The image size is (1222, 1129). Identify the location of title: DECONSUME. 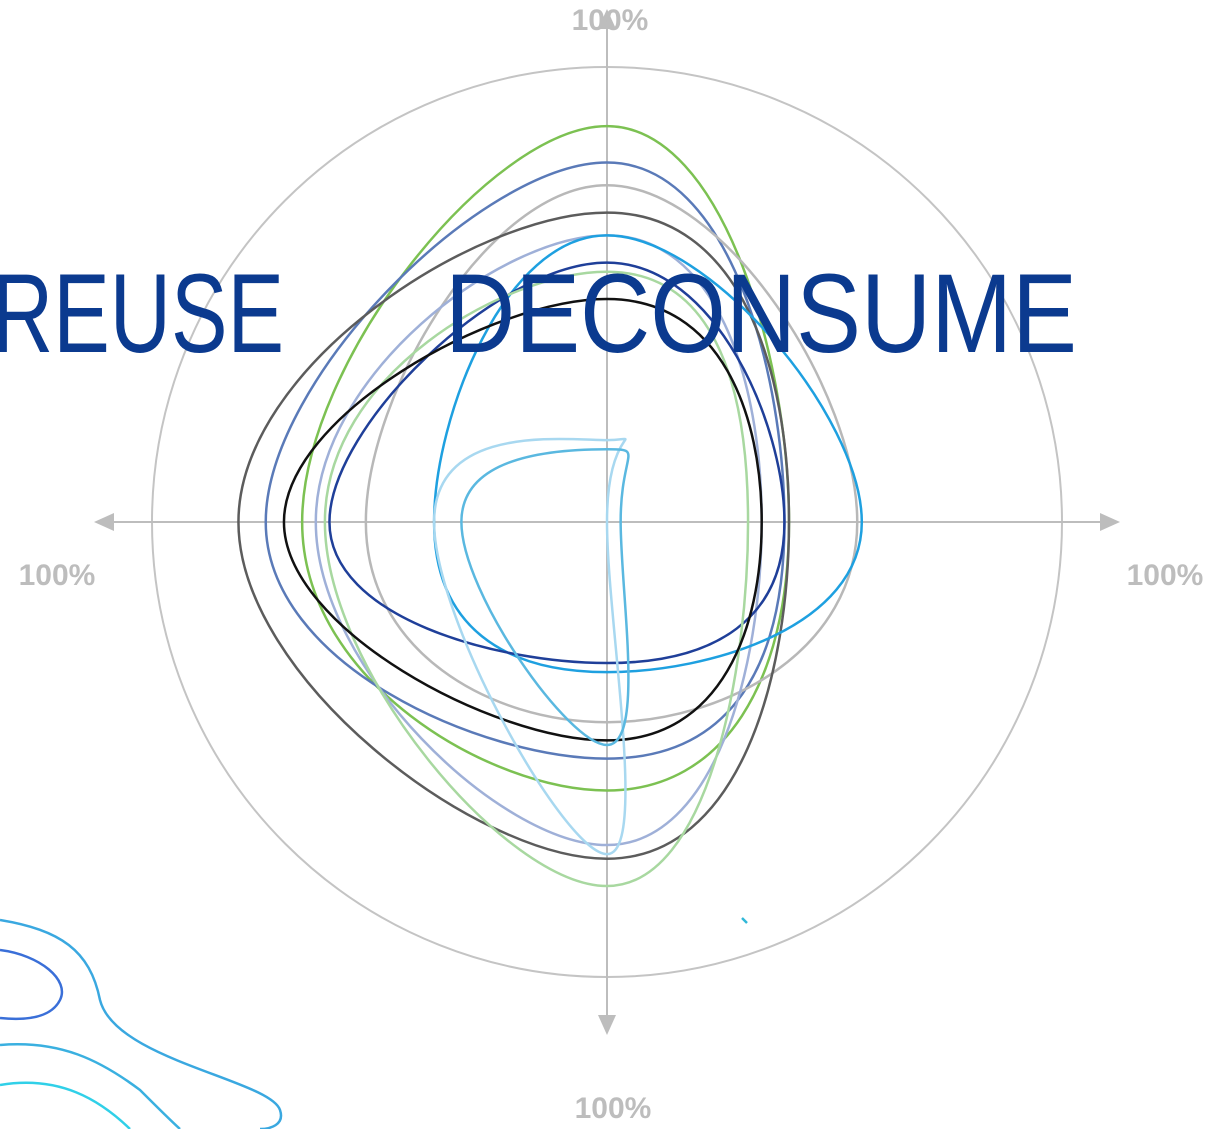
(761, 313).